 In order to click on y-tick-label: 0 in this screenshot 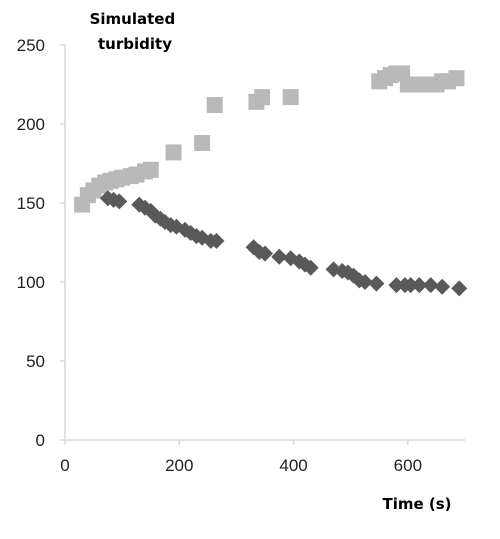, I will do `click(40, 440)`.